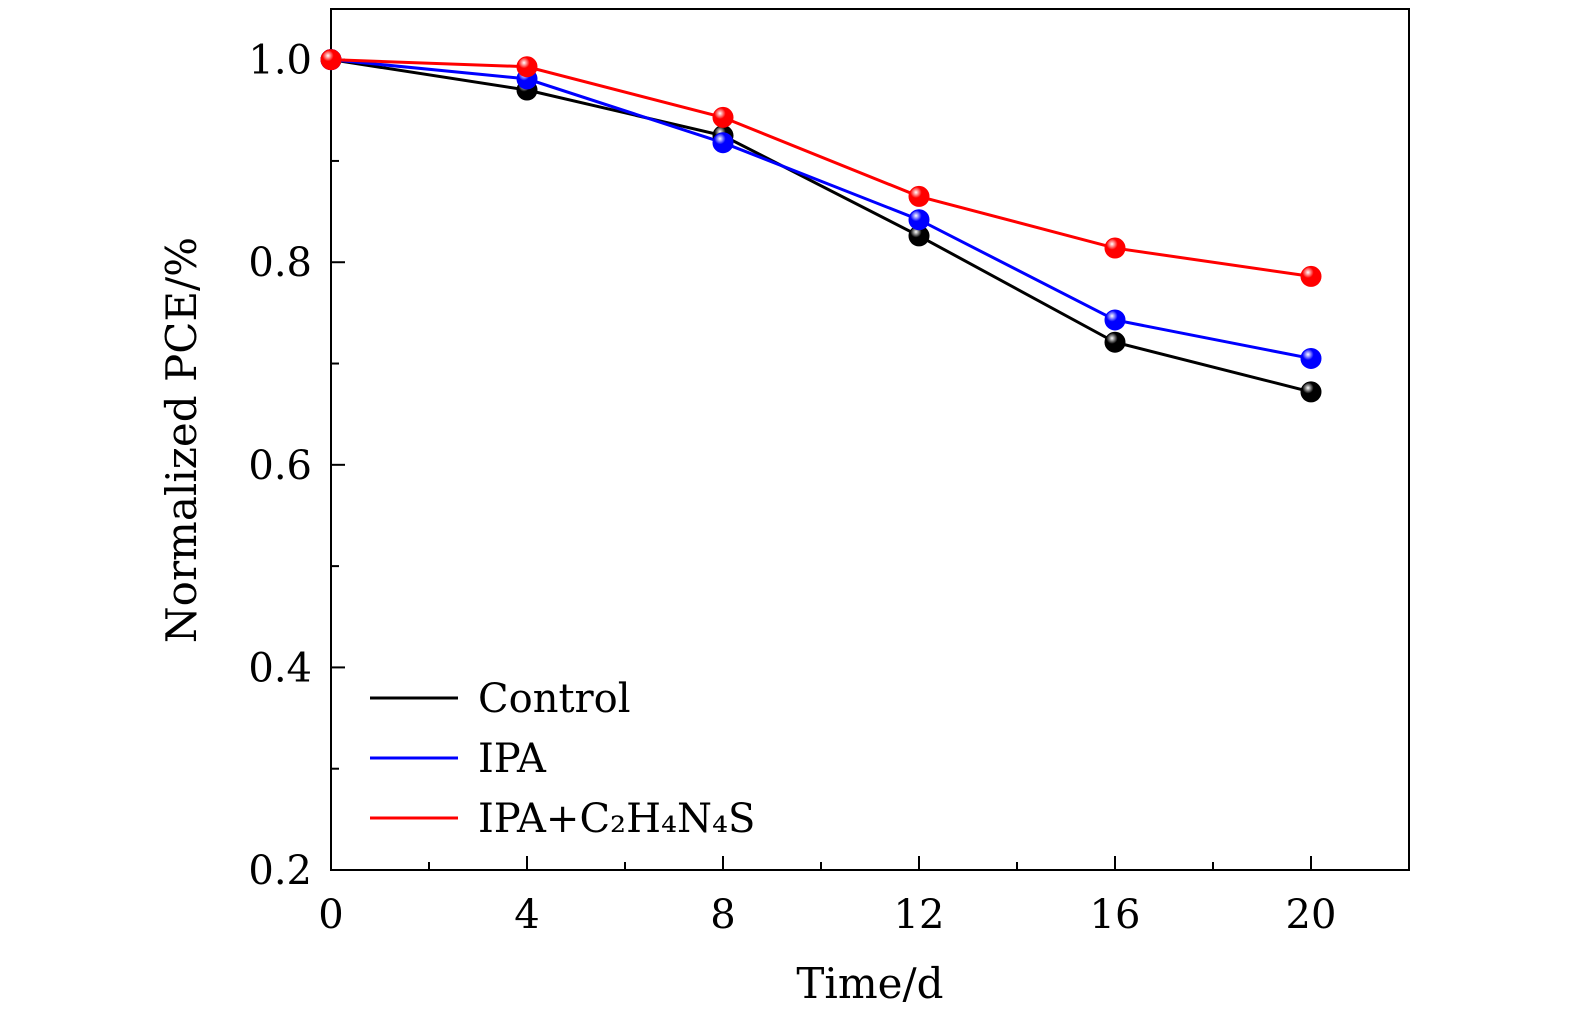 The height and width of the screenshot is (1024, 1575). Describe the element at coordinates (554, 699) in the screenshot. I see `legend-label: Control` at that location.